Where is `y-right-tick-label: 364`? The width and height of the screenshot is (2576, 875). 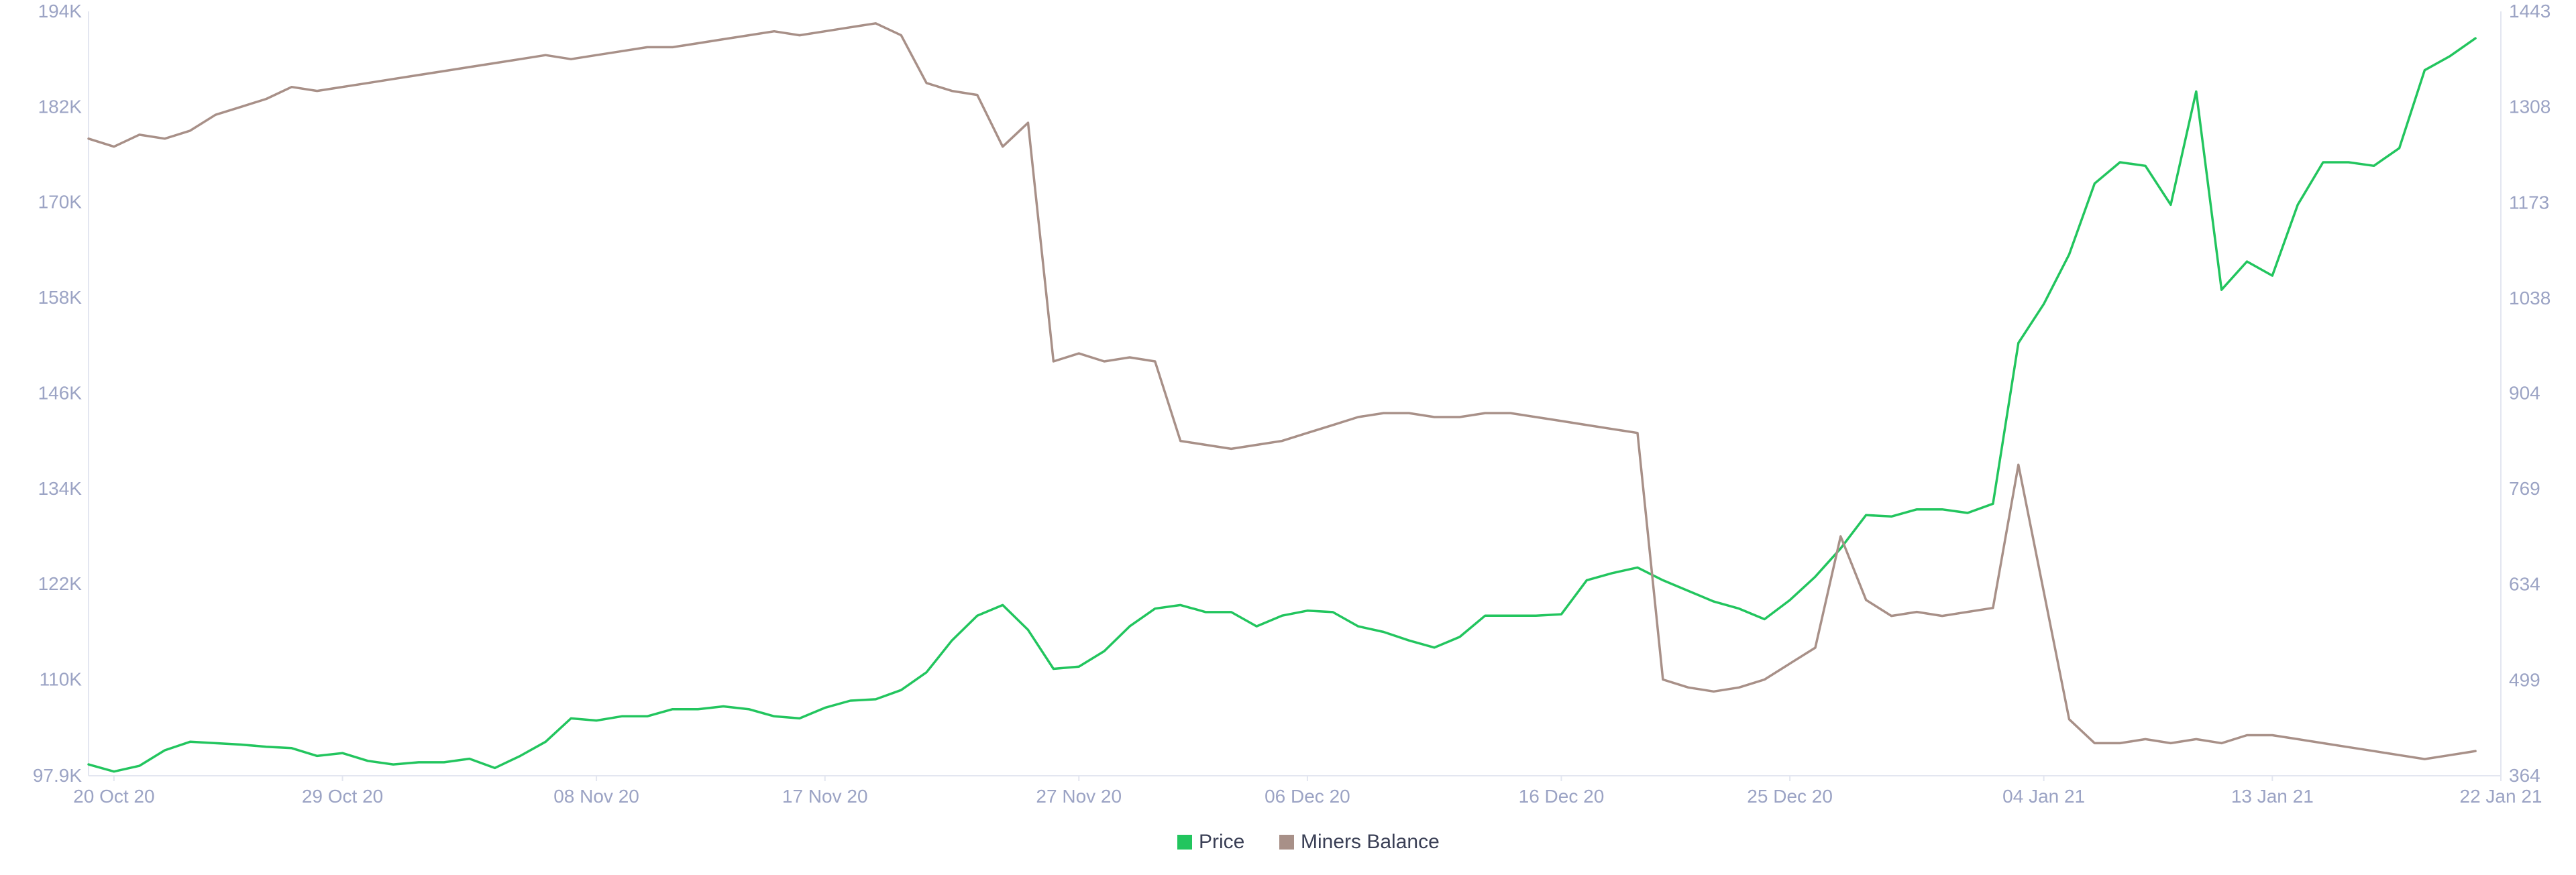 y-right-tick-label: 364 is located at coordinates (2524, 775).